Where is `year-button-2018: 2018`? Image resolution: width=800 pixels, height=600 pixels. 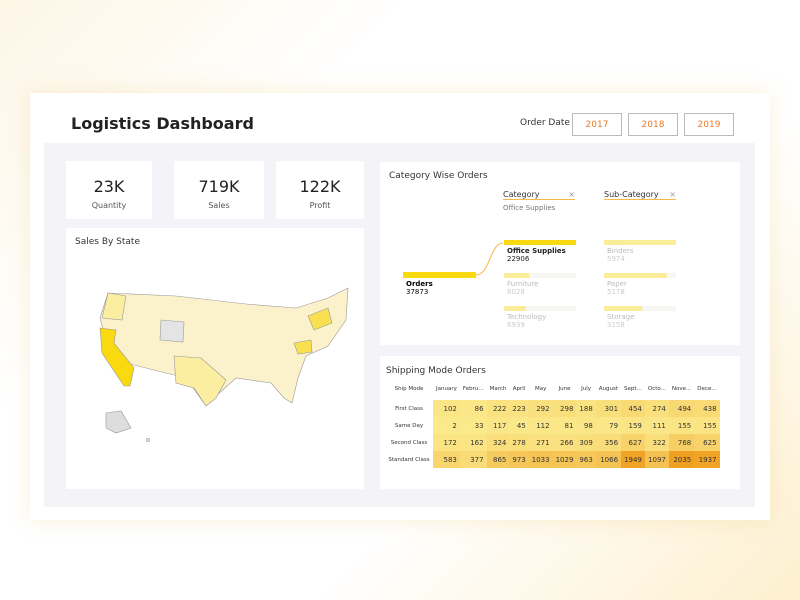
year-button-2018: 2018 is located at coordinates (653, 124).